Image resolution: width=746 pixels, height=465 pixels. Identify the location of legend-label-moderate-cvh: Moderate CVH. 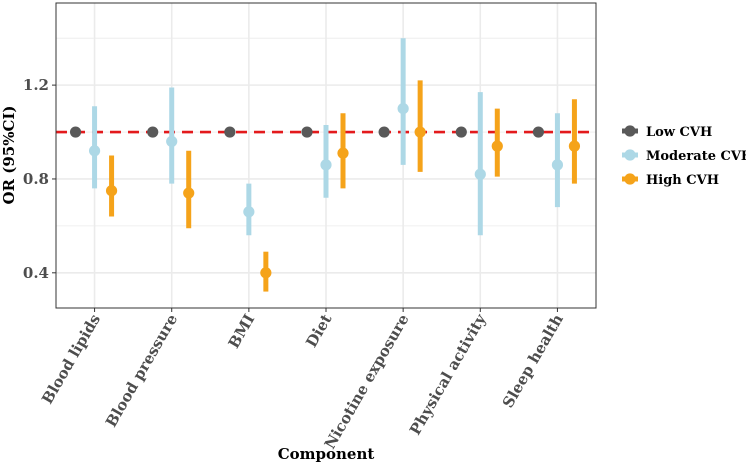
(696, 156).